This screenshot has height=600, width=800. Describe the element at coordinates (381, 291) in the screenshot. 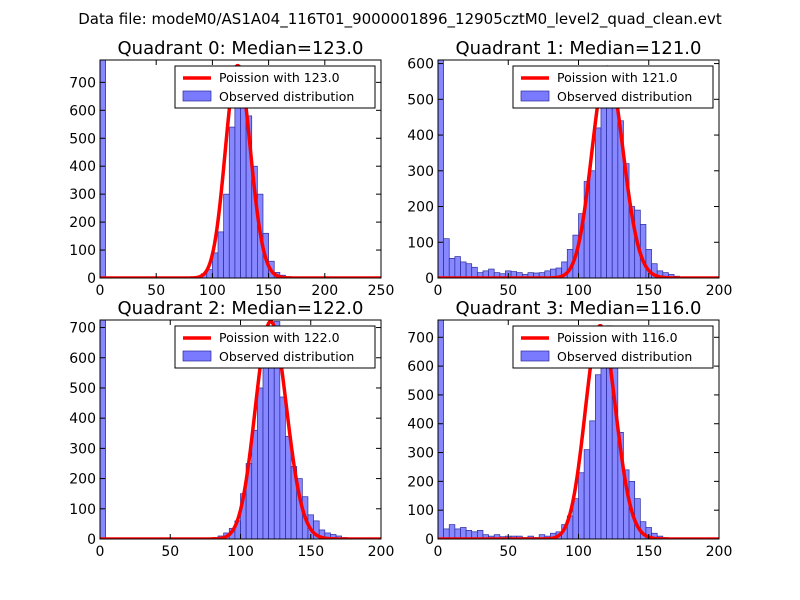

I see `x-tick-label: 250` at that location.